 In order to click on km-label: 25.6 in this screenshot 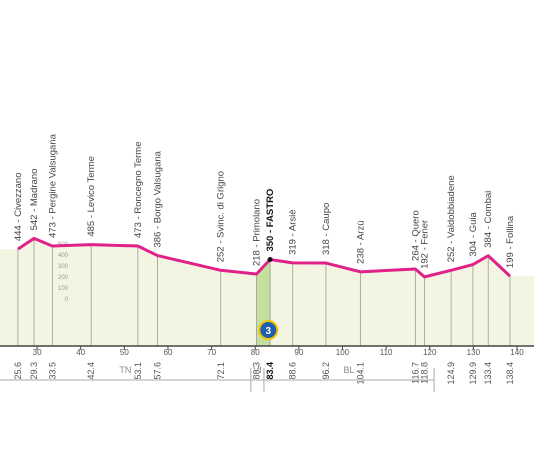, I will do `click(18, 371)`.